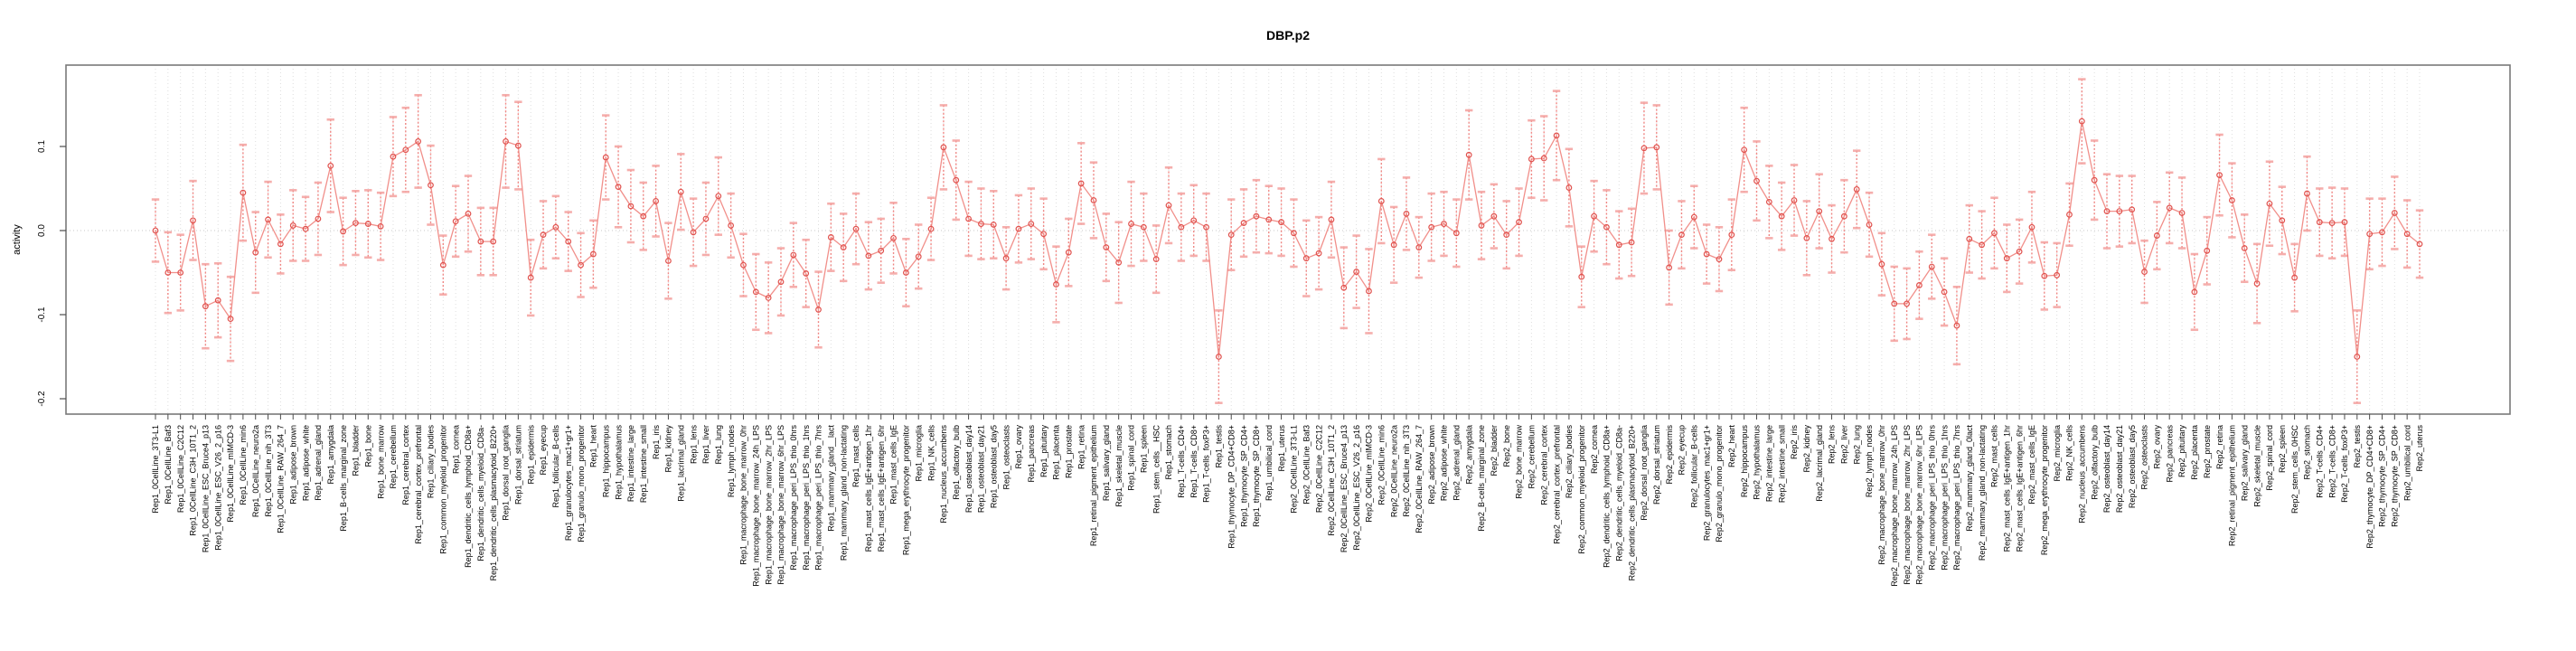  Describe the element at coordinates (2007, 488) in the screenshot. I see `x-tick-label: Rep2_mast_cells_IgE+antigen_1hr` at that location.